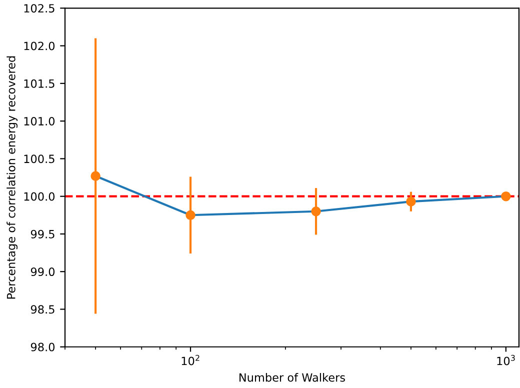 This screenshot has height=388, width=520. What do you see at coordinates (506, 360) in the screenshot?
I see `x-tick-label: 10$^{3}$` at bounding box center [506, 360].